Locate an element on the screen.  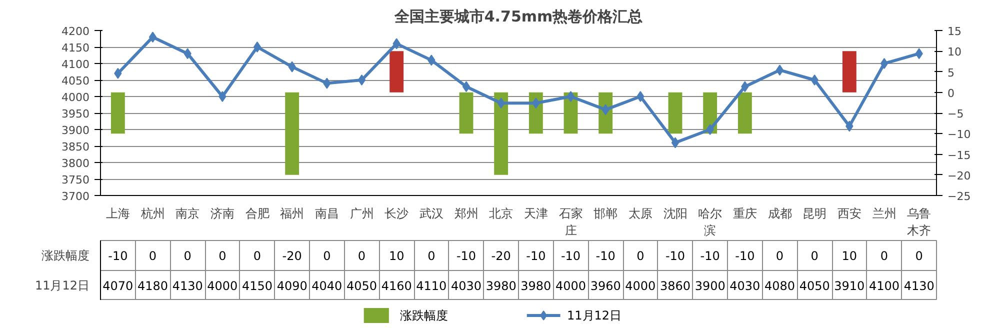
x-tick-label: 北京 is located at coordinates (501, 213).